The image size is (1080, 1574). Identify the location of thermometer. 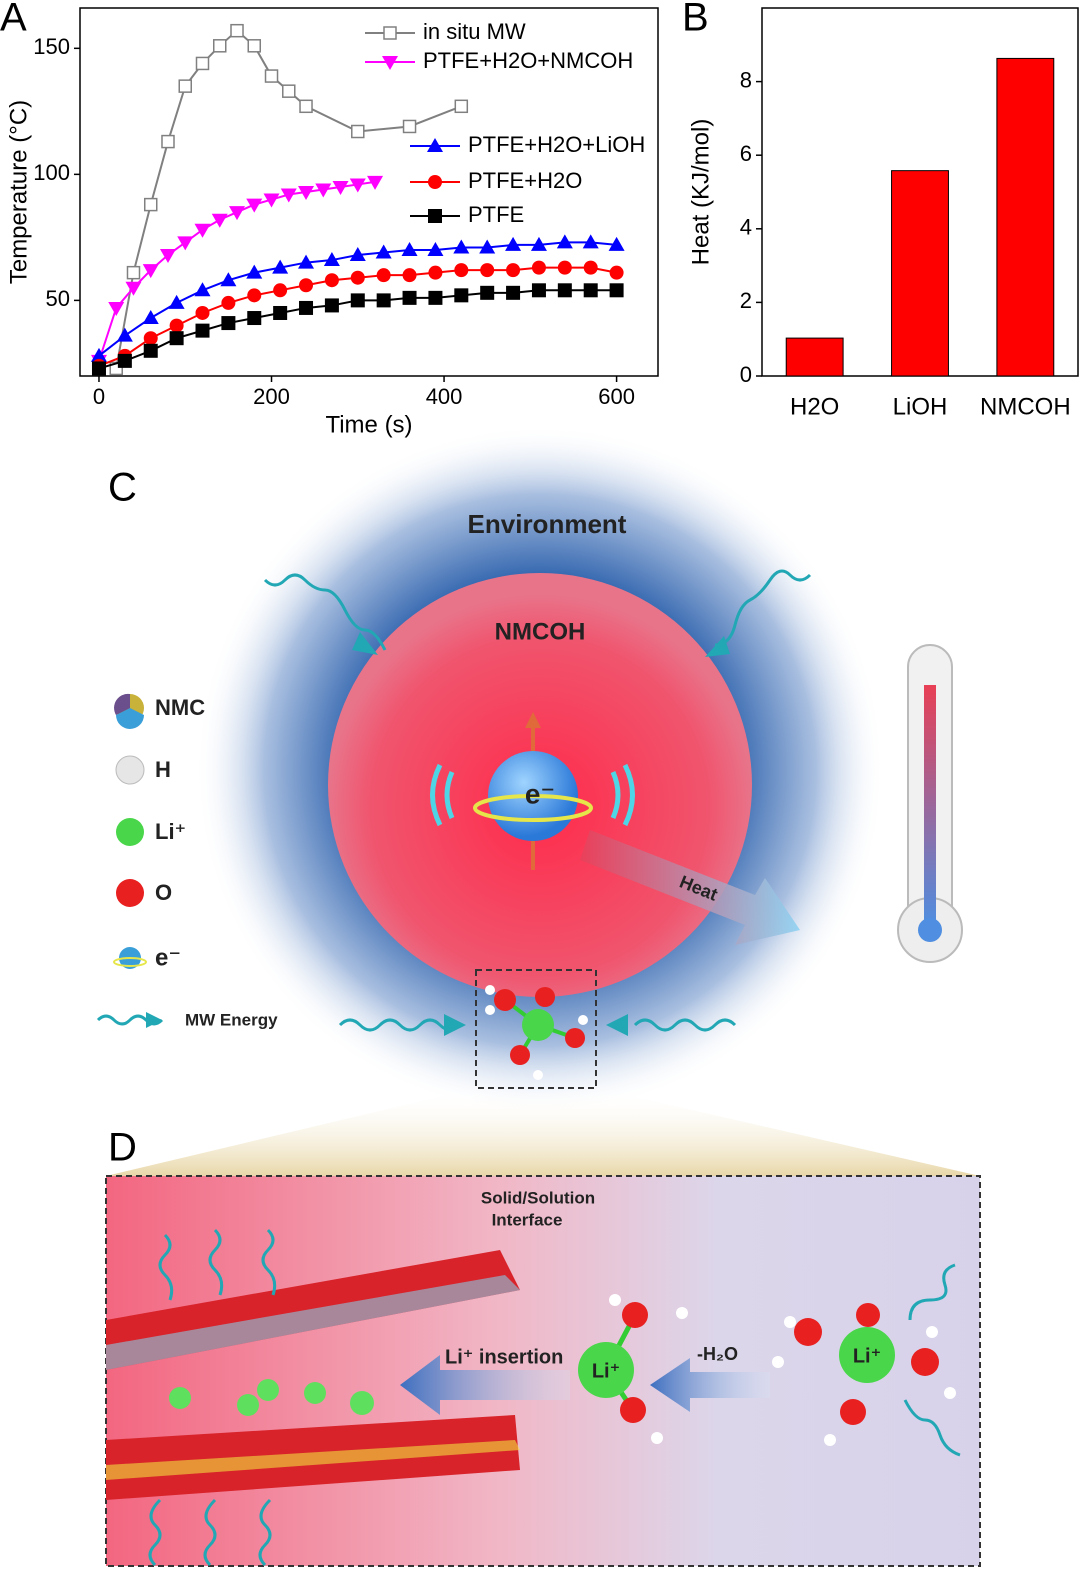
(930, 803).